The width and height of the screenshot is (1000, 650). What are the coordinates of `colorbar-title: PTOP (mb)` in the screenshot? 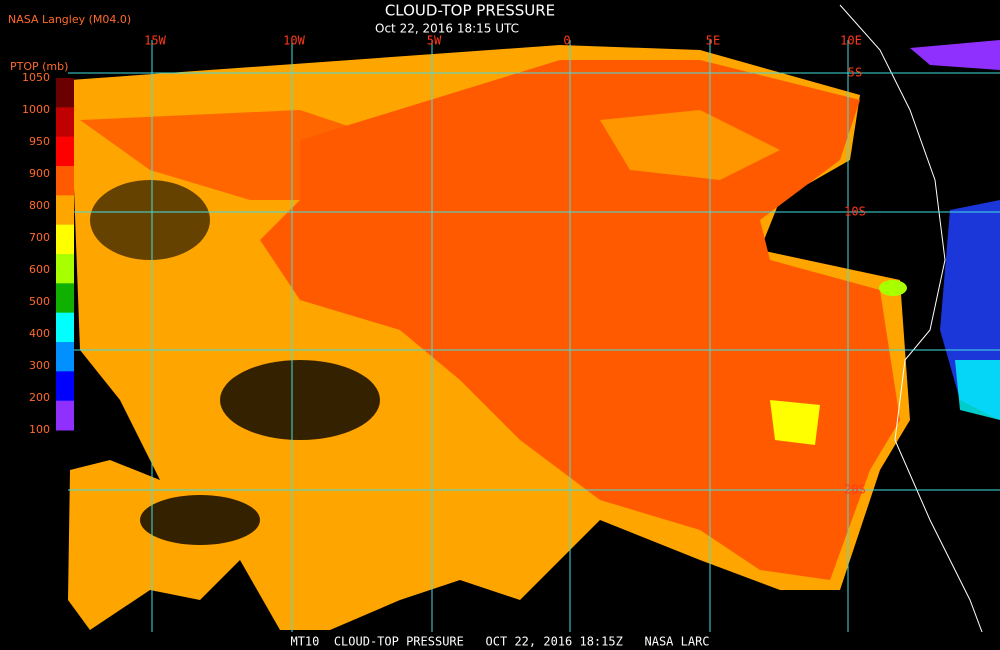 It's located at (39, 66).